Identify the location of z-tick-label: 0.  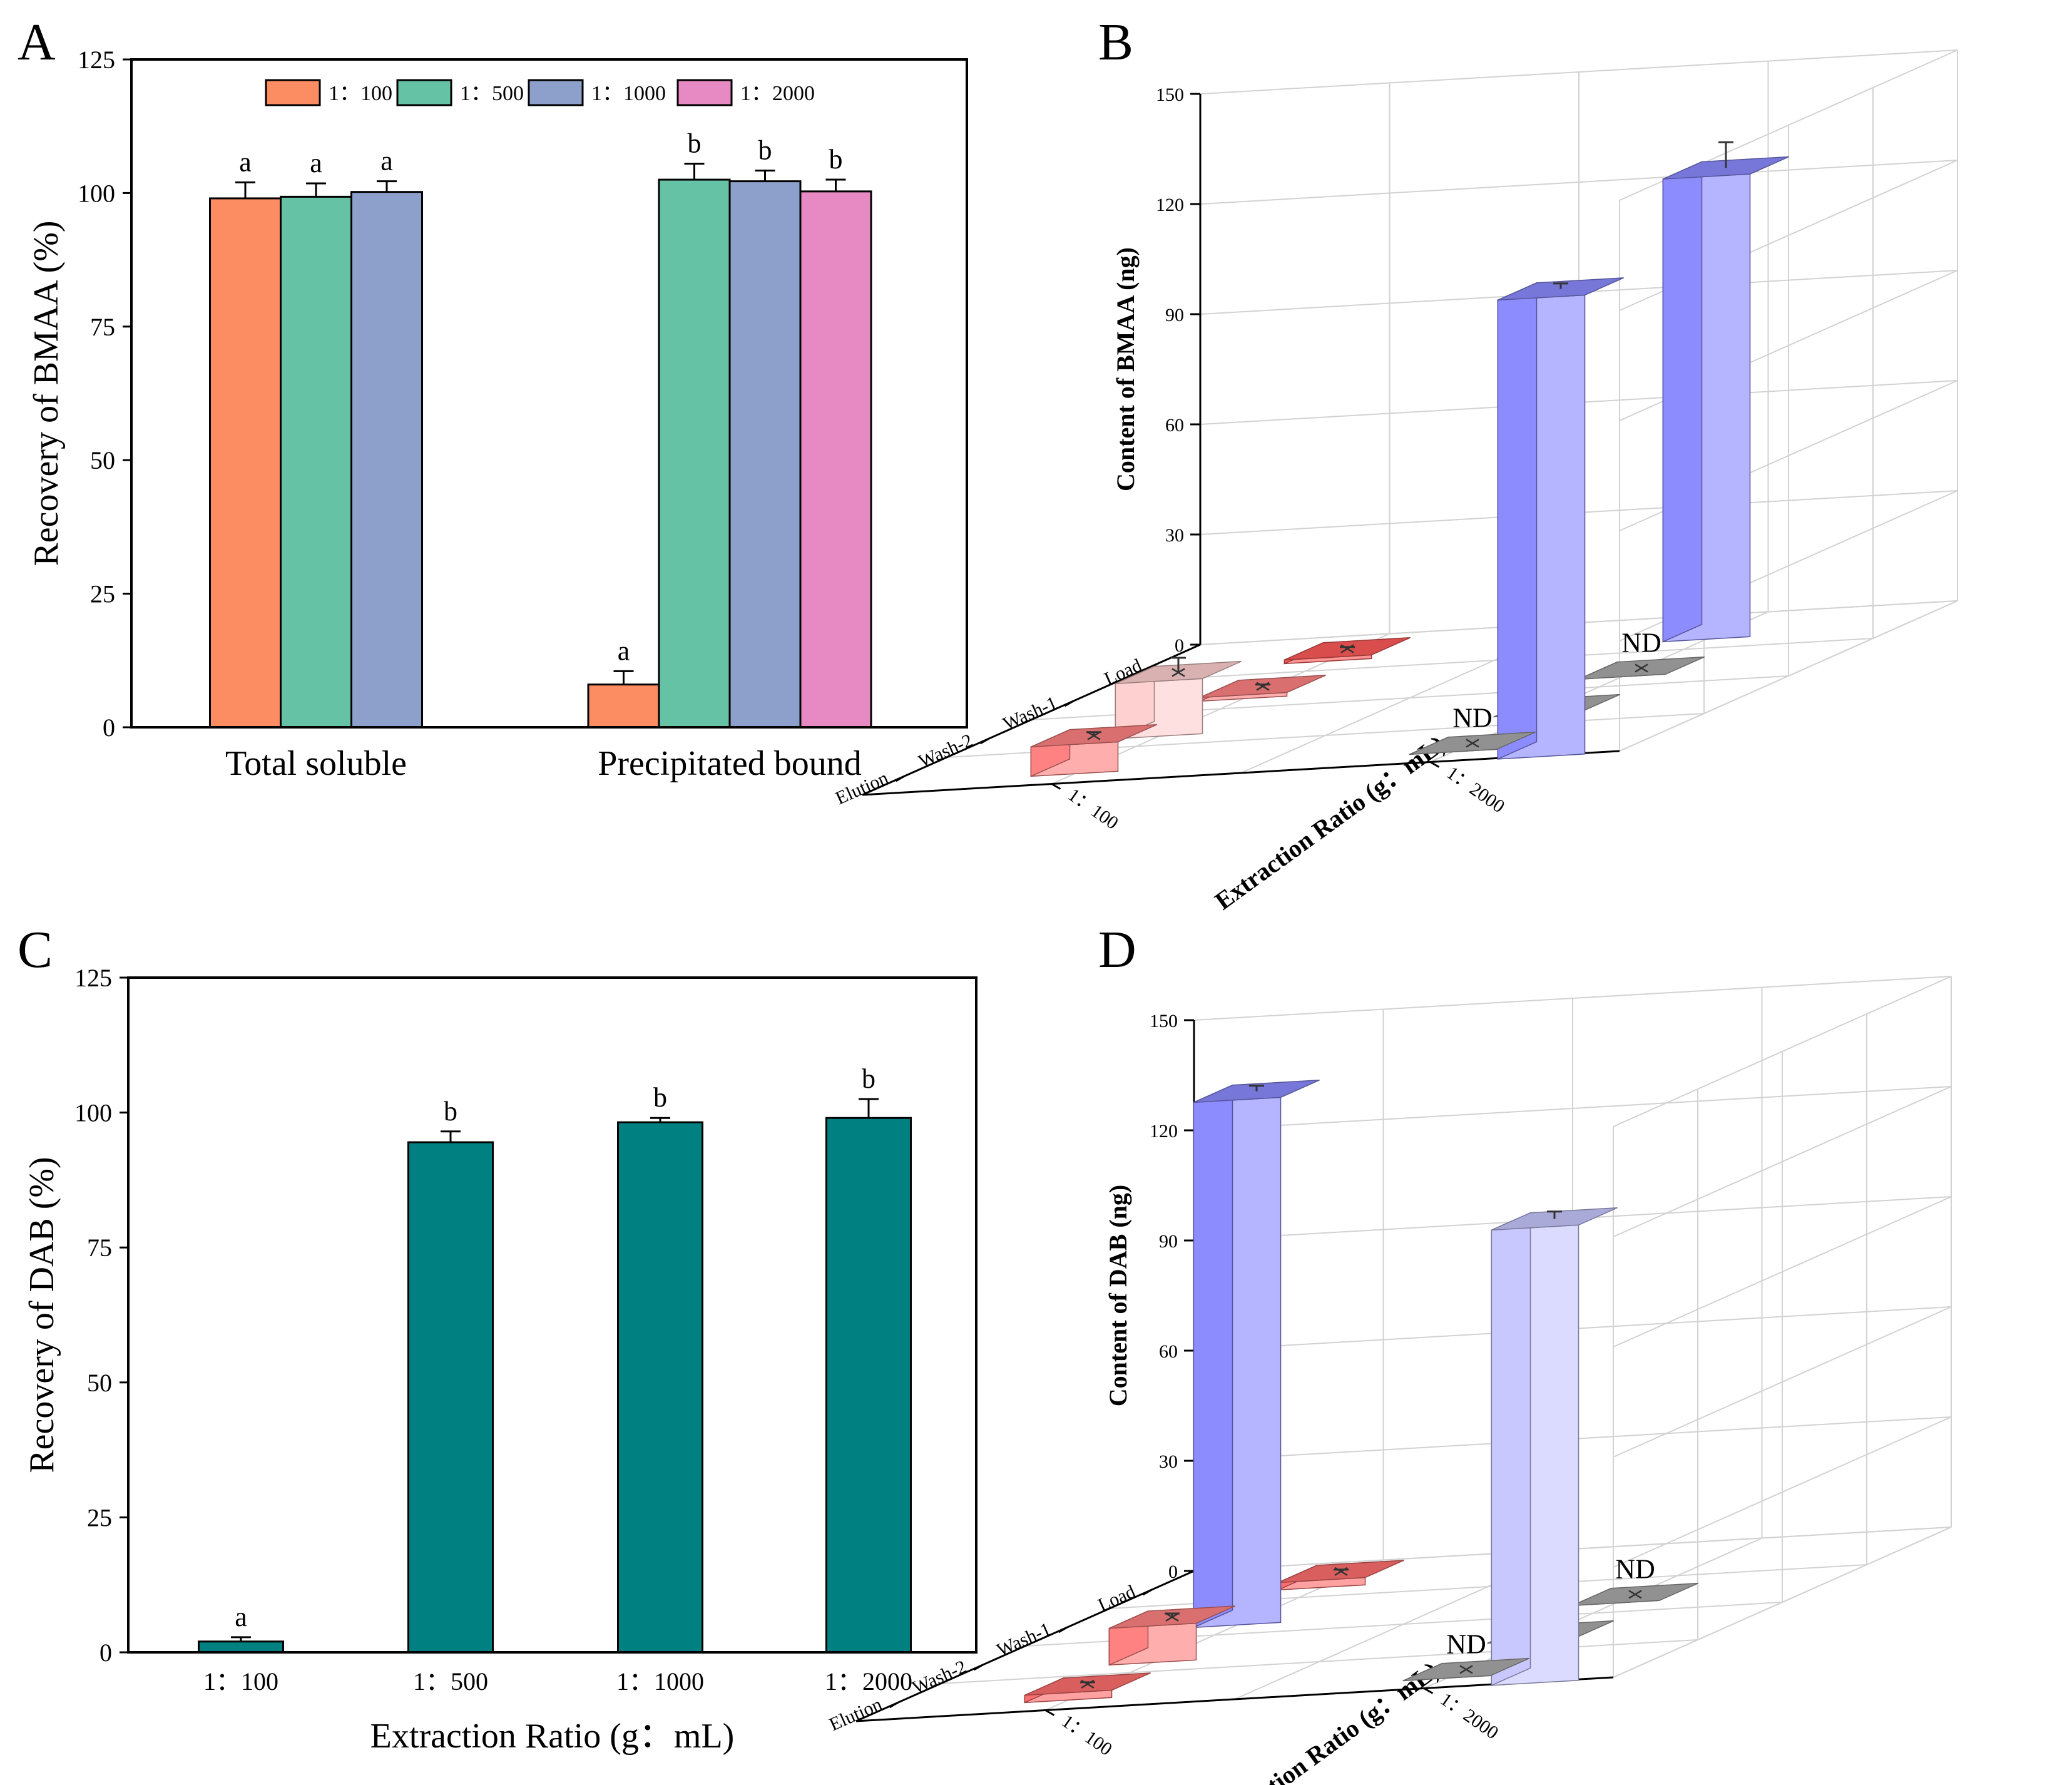
(1173, 1572).